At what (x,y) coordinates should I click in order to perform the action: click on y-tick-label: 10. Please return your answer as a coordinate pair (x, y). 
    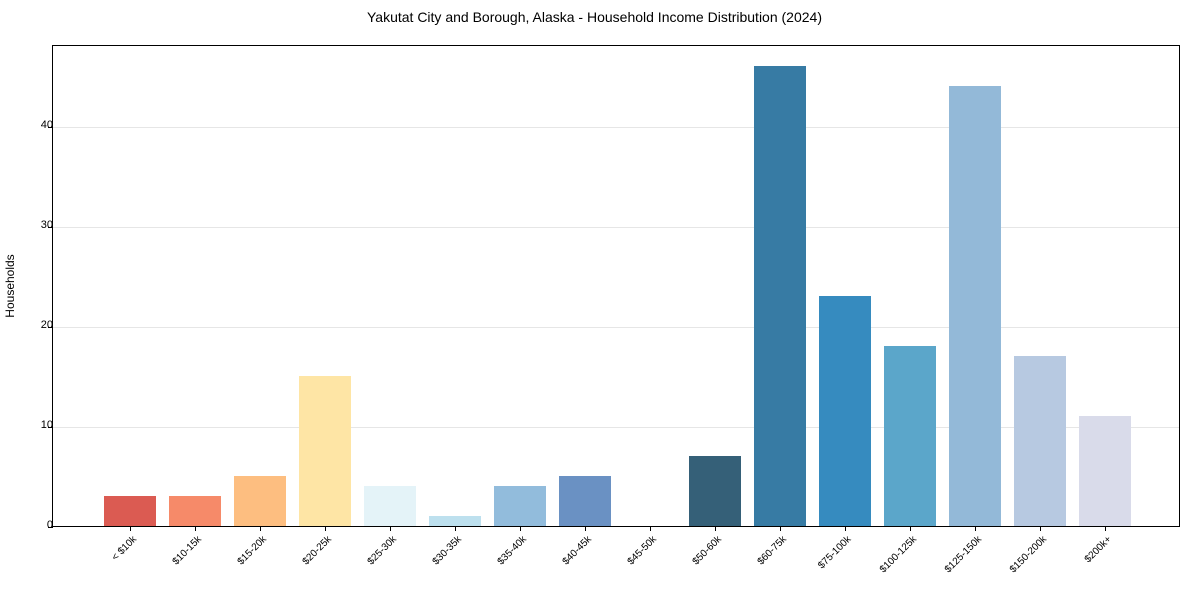
    Looking at the image, I should click on (46, 425).